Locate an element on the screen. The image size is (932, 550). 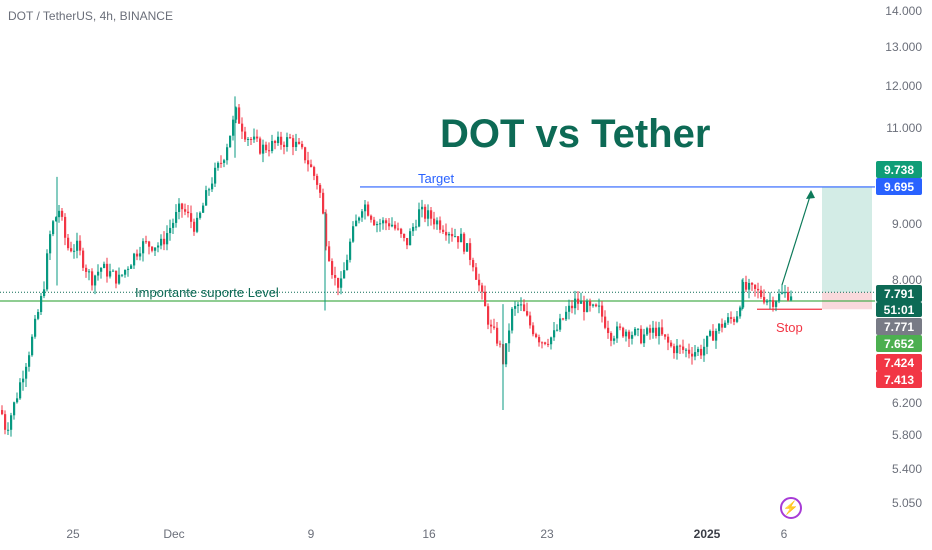
x-tick-label: 16 is located at coordinates (429, 534).